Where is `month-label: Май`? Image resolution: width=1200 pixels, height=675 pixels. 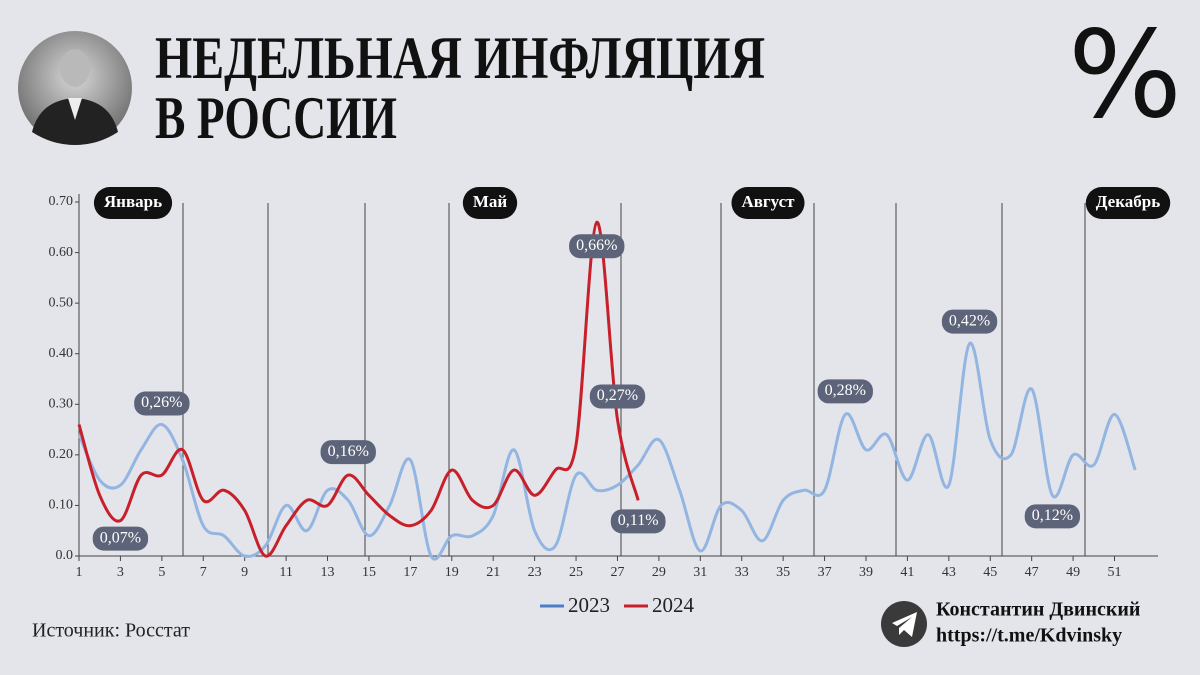
month-label: Май is located at coordinates (490, 203).